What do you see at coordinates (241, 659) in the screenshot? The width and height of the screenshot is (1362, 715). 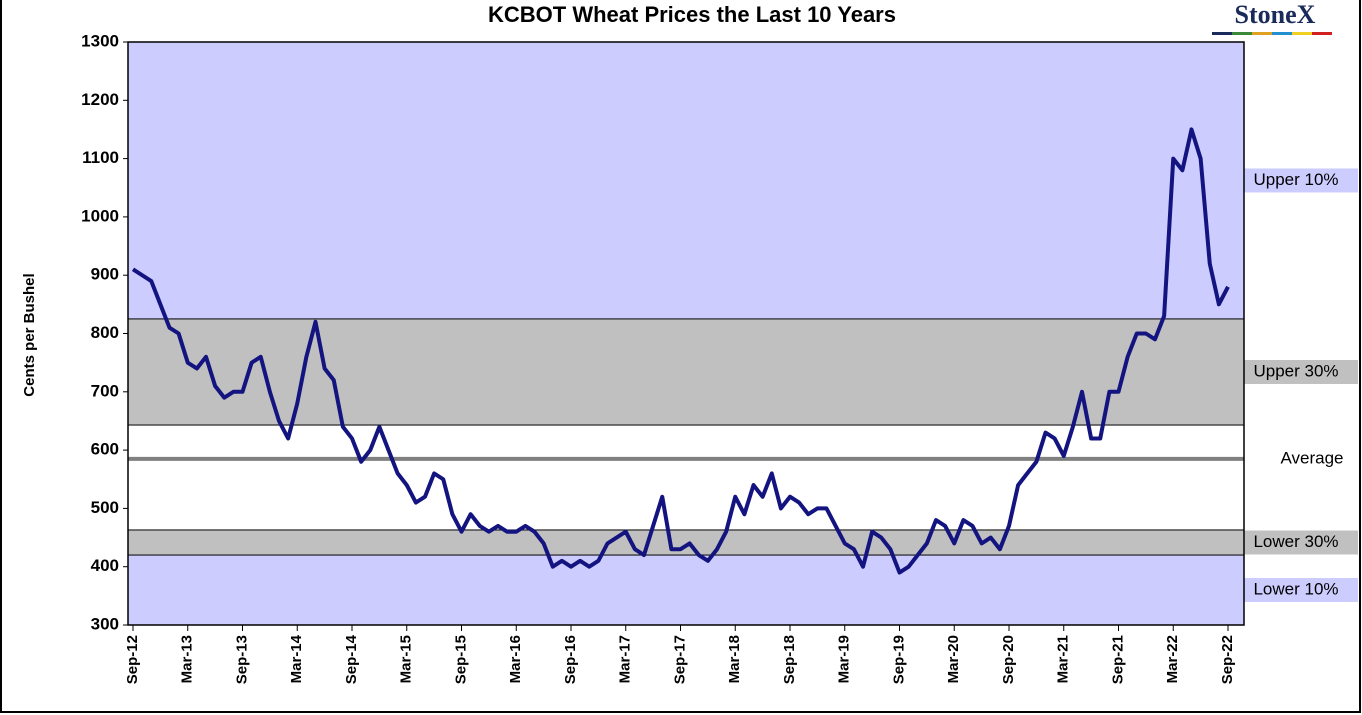 I see `x-tick-label: Sep-13` at bounding box center [241, 659].